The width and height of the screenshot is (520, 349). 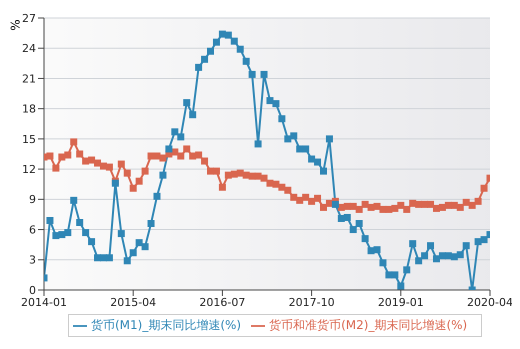 What do you see at coordinates (15, 25) in the screenshot?
I see `y-axis-title: %` at bounding box center [15, 25].